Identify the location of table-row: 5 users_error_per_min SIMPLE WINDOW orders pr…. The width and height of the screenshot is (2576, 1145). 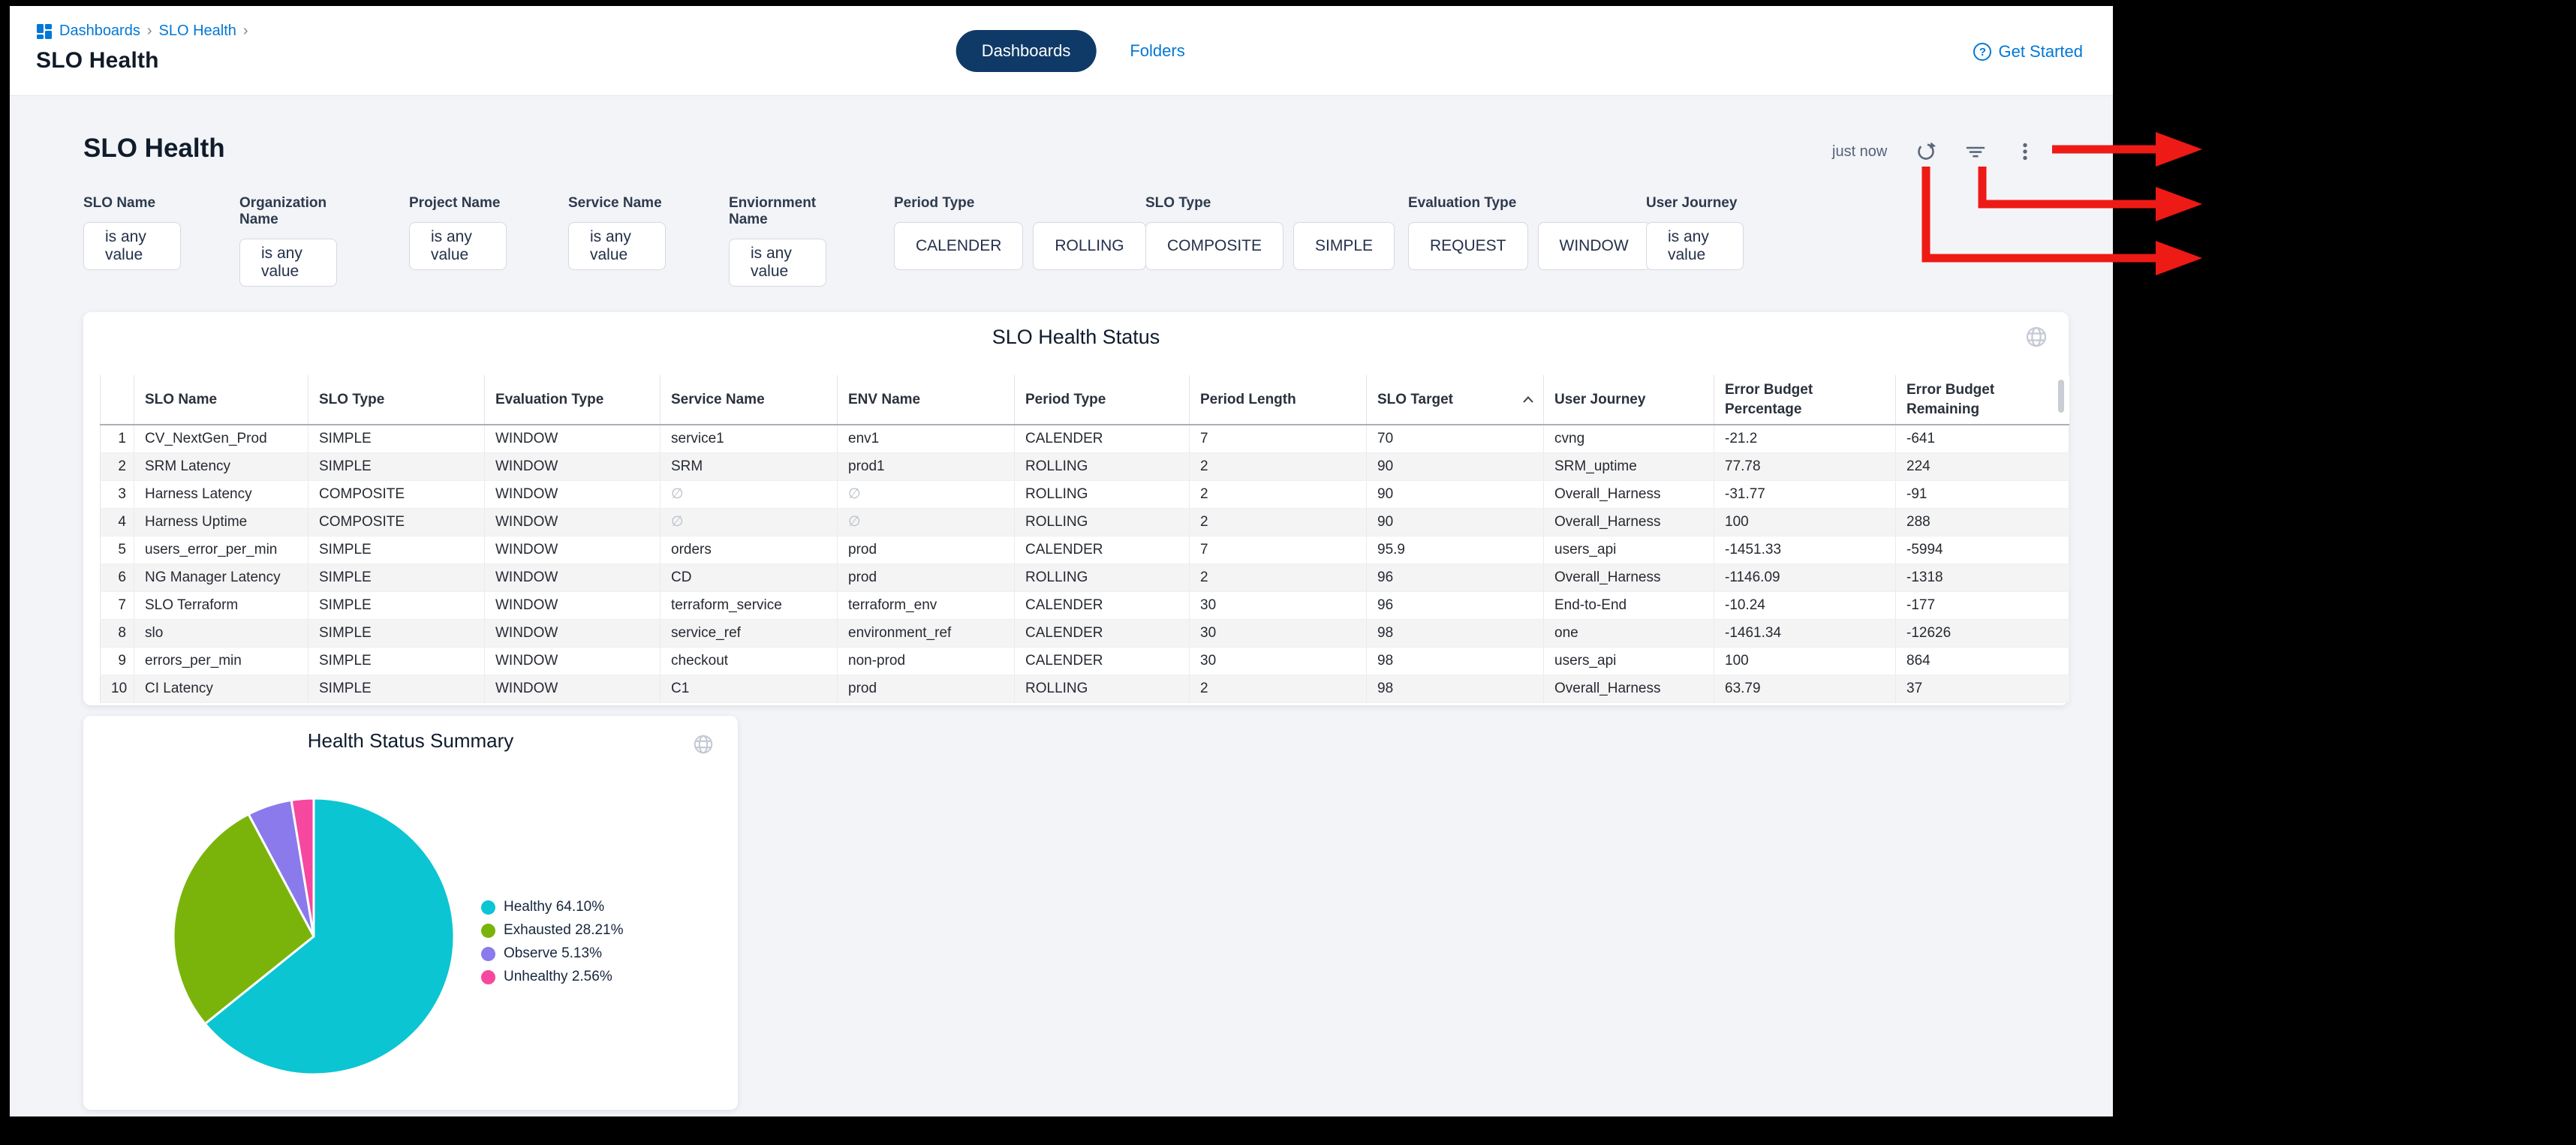
(1084, 550).